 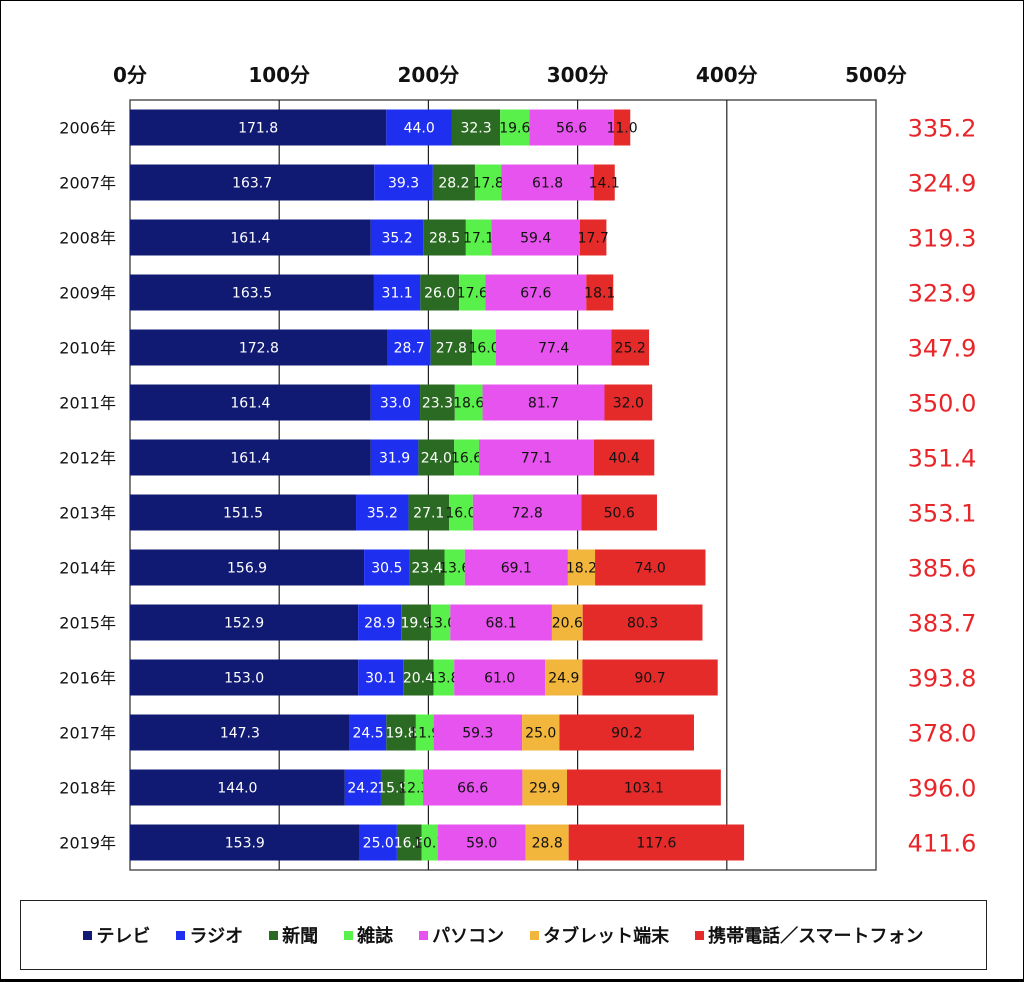 I want to click on data-label: 163.5, so click(x=252, y=294).